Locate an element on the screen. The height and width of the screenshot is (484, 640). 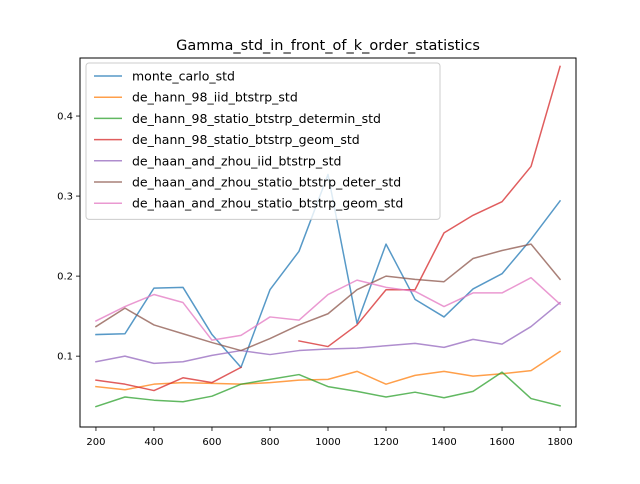
x-tick-label: 1400 is located at coordinates (443, 442).